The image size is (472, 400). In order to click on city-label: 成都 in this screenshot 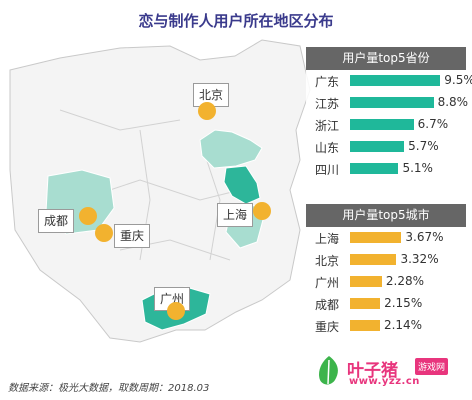, I will do `click(326, 305)`.